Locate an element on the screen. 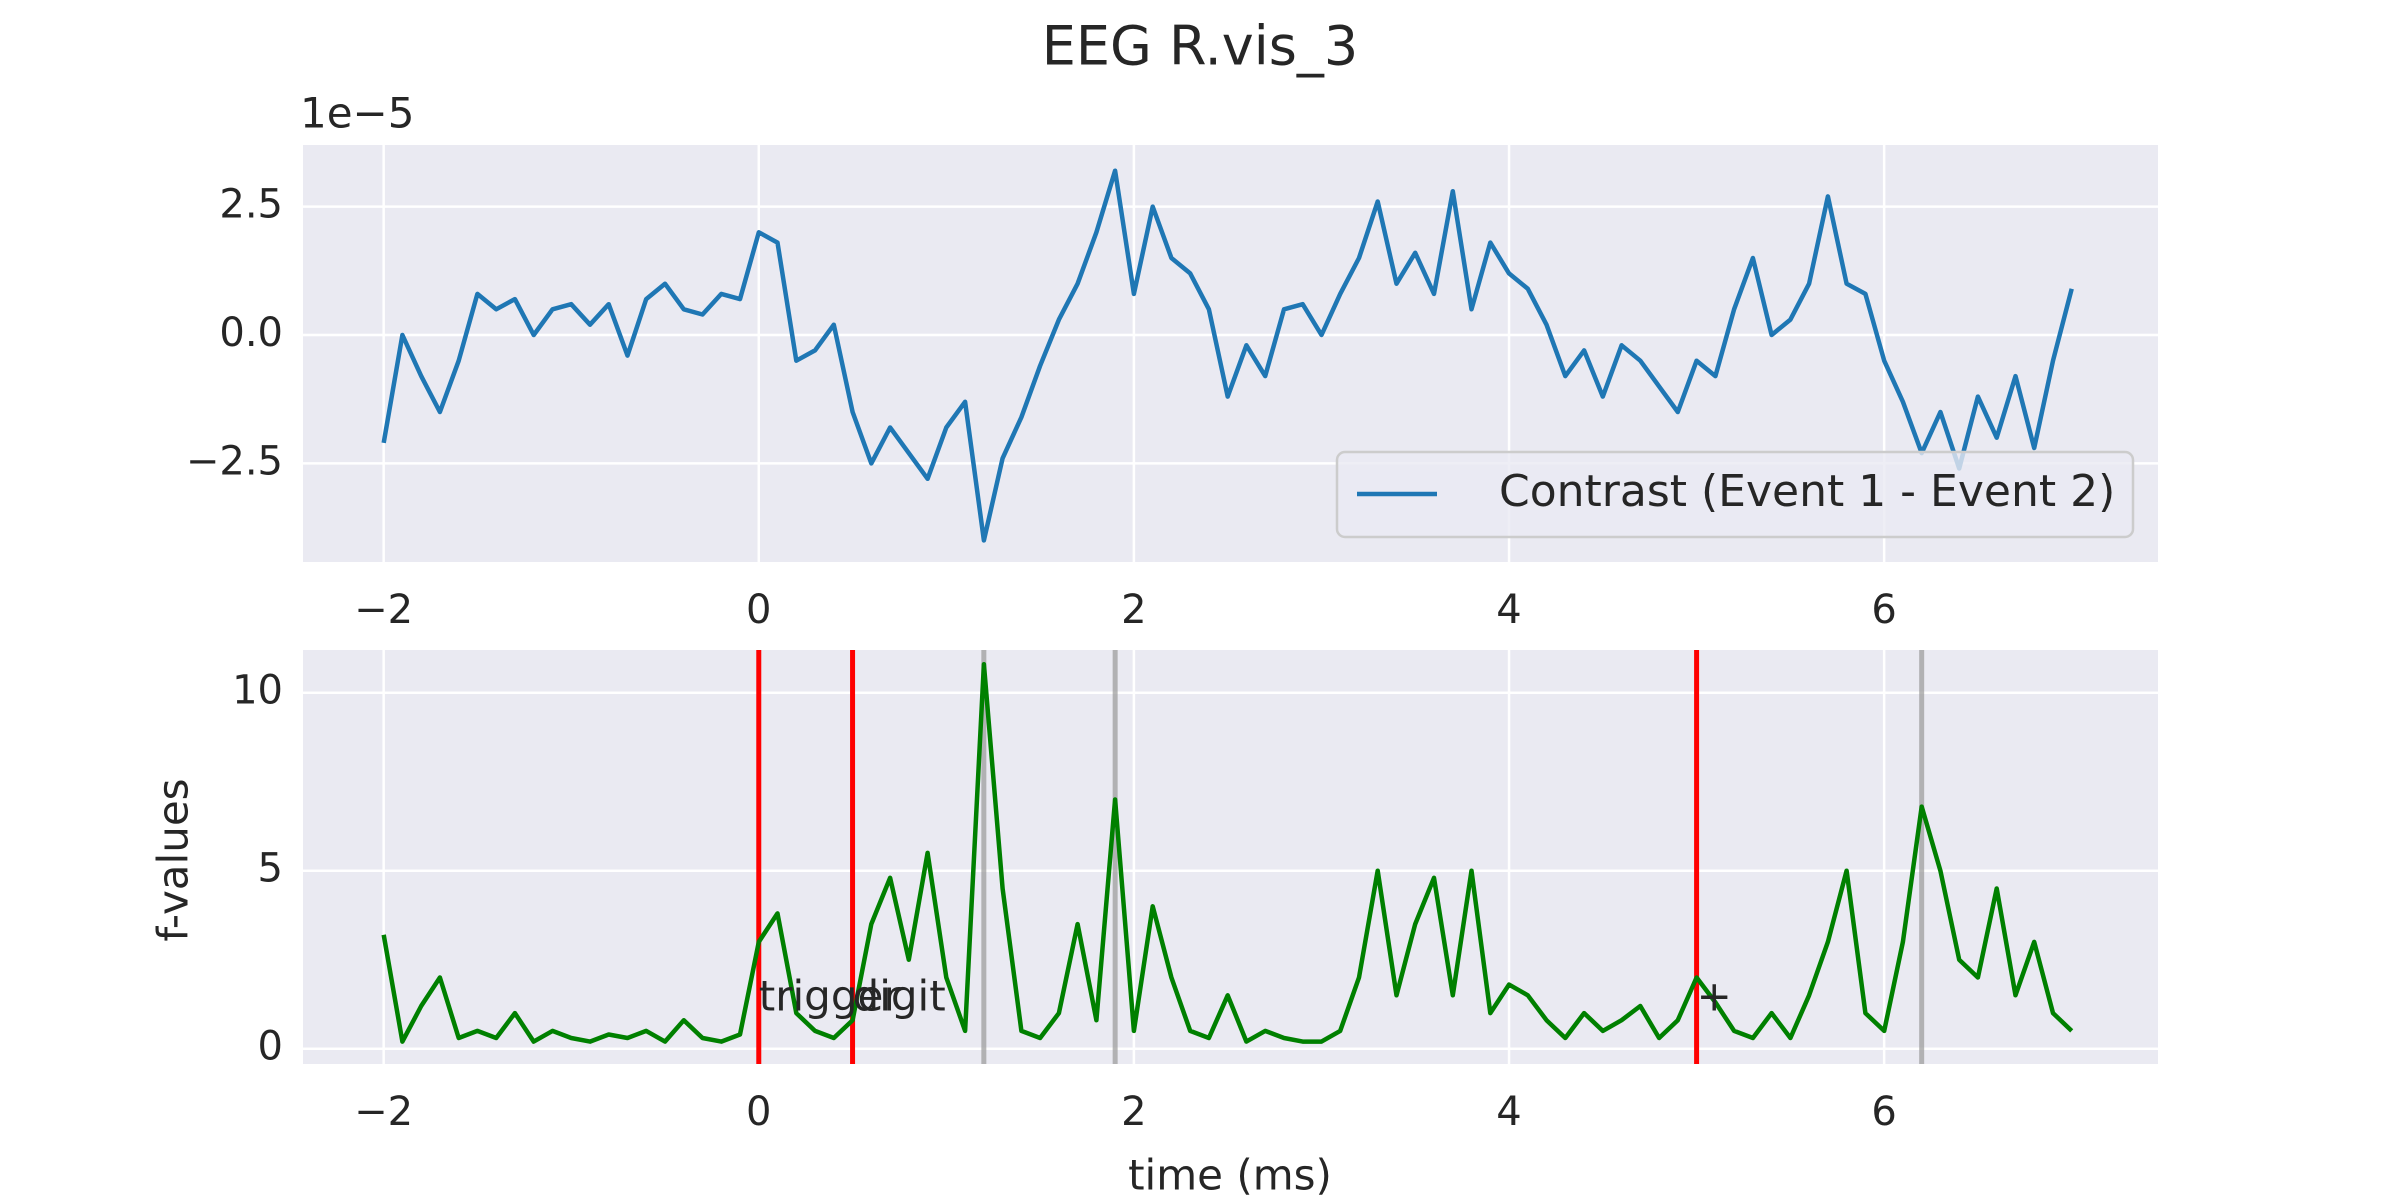 Image resolution: width=2400 pixels, height=1204 pixels. legend-box is located at coordinates (1735, 494).